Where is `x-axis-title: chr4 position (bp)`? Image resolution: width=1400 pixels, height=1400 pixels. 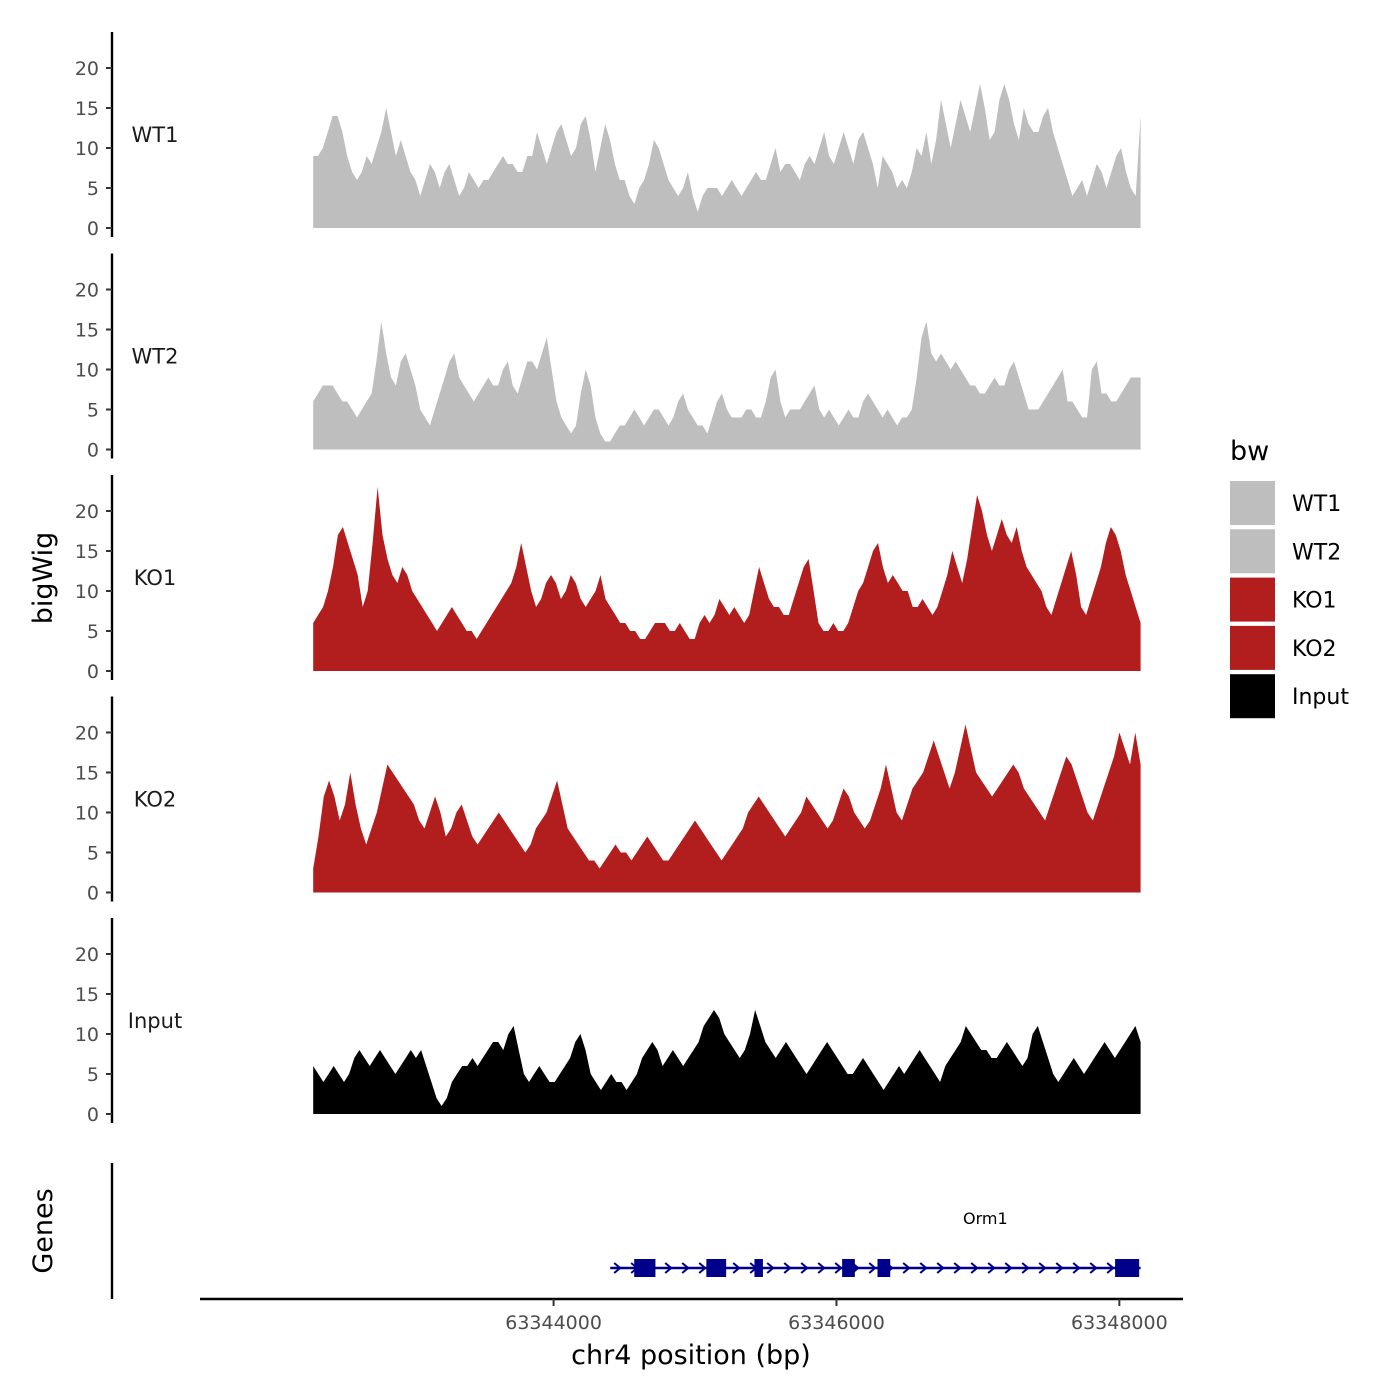
x-axis-title: chr4 position (bp) is located at coordinates (691, 1355).